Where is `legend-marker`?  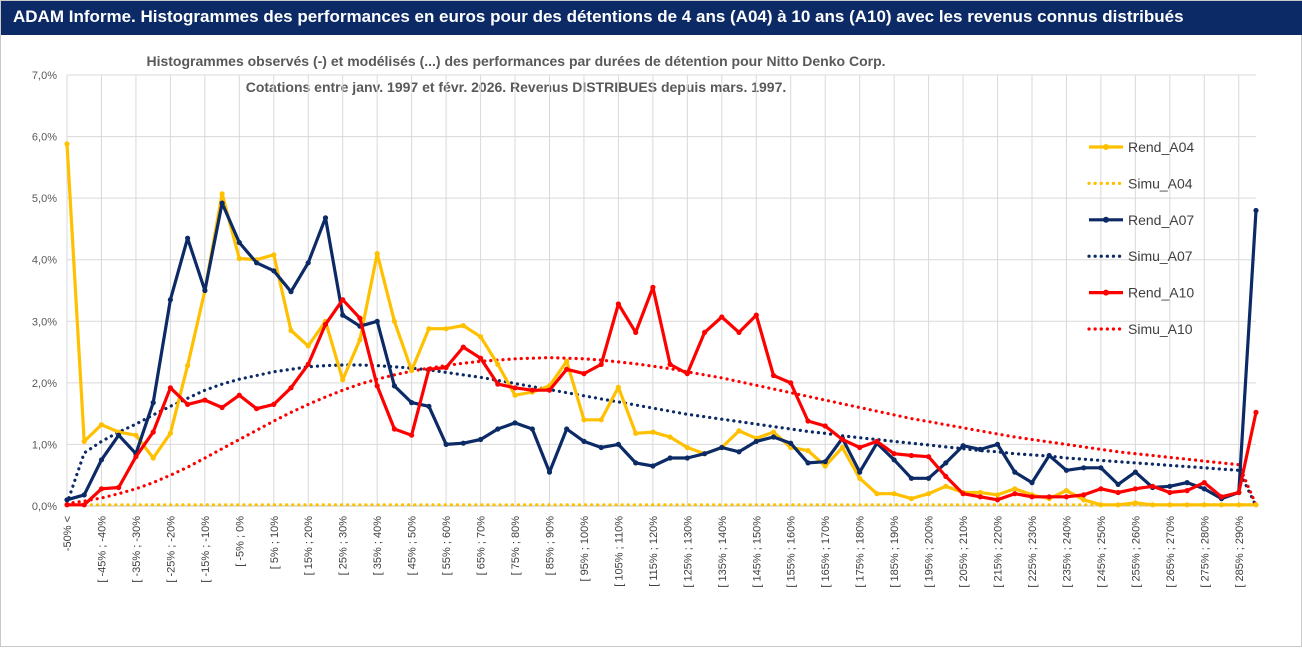 legend-marker is located at coordinates (1106, 292).